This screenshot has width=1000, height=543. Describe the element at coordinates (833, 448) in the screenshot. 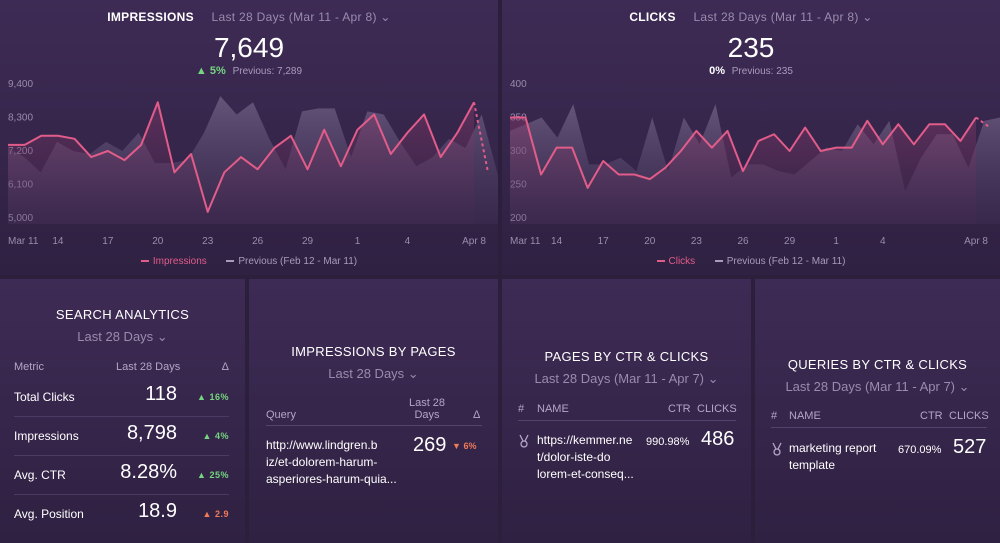

I see `query-line-1: marketing report` at that location.